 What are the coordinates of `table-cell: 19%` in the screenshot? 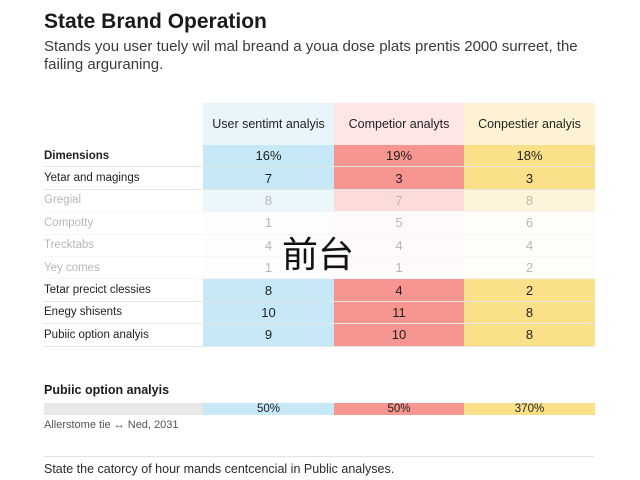 It's located at (399, 156).